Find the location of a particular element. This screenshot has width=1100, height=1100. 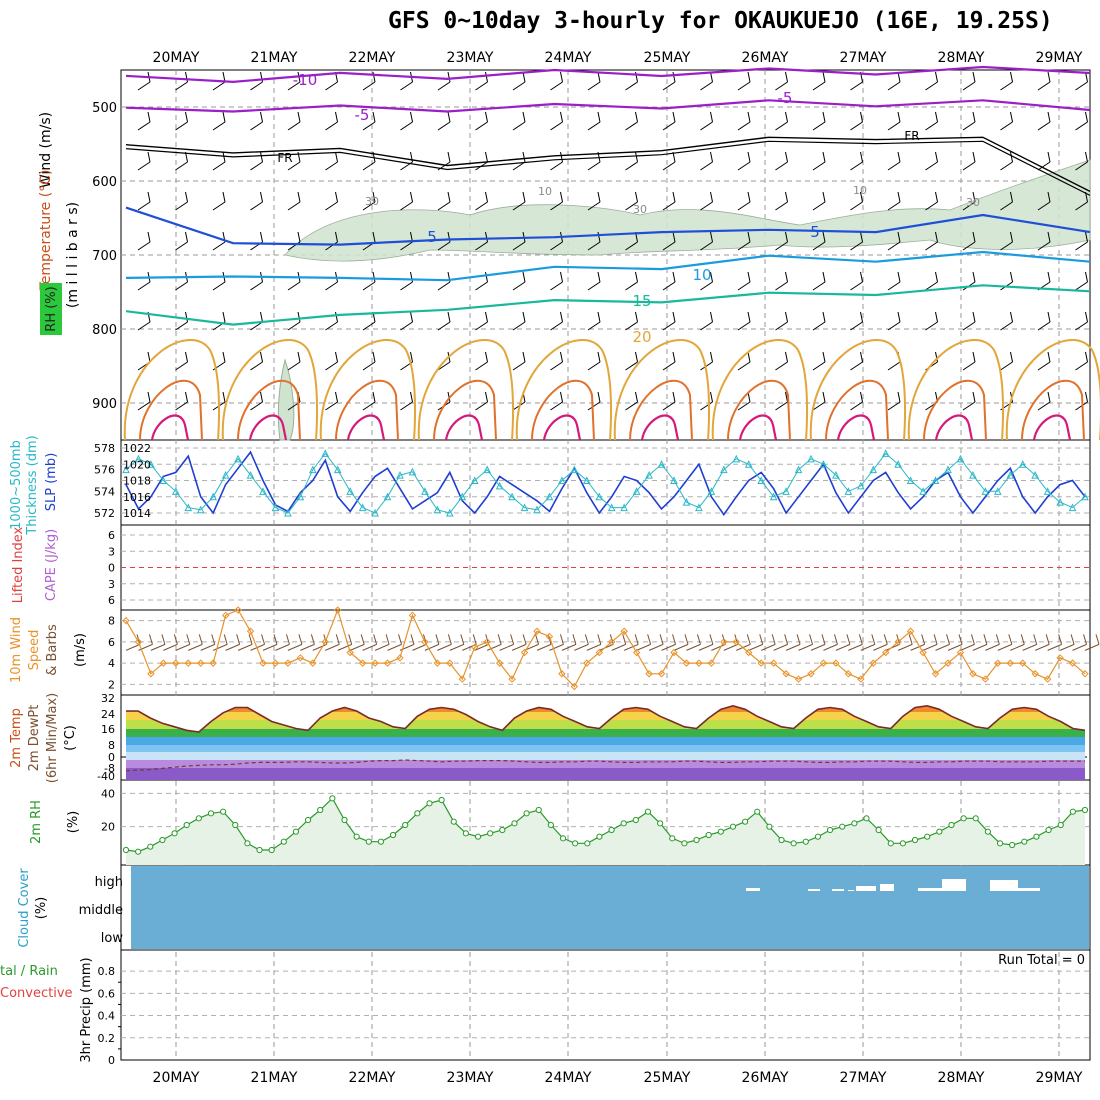

thickness-label: 1000~500mb is located at coordinates (16, 485).